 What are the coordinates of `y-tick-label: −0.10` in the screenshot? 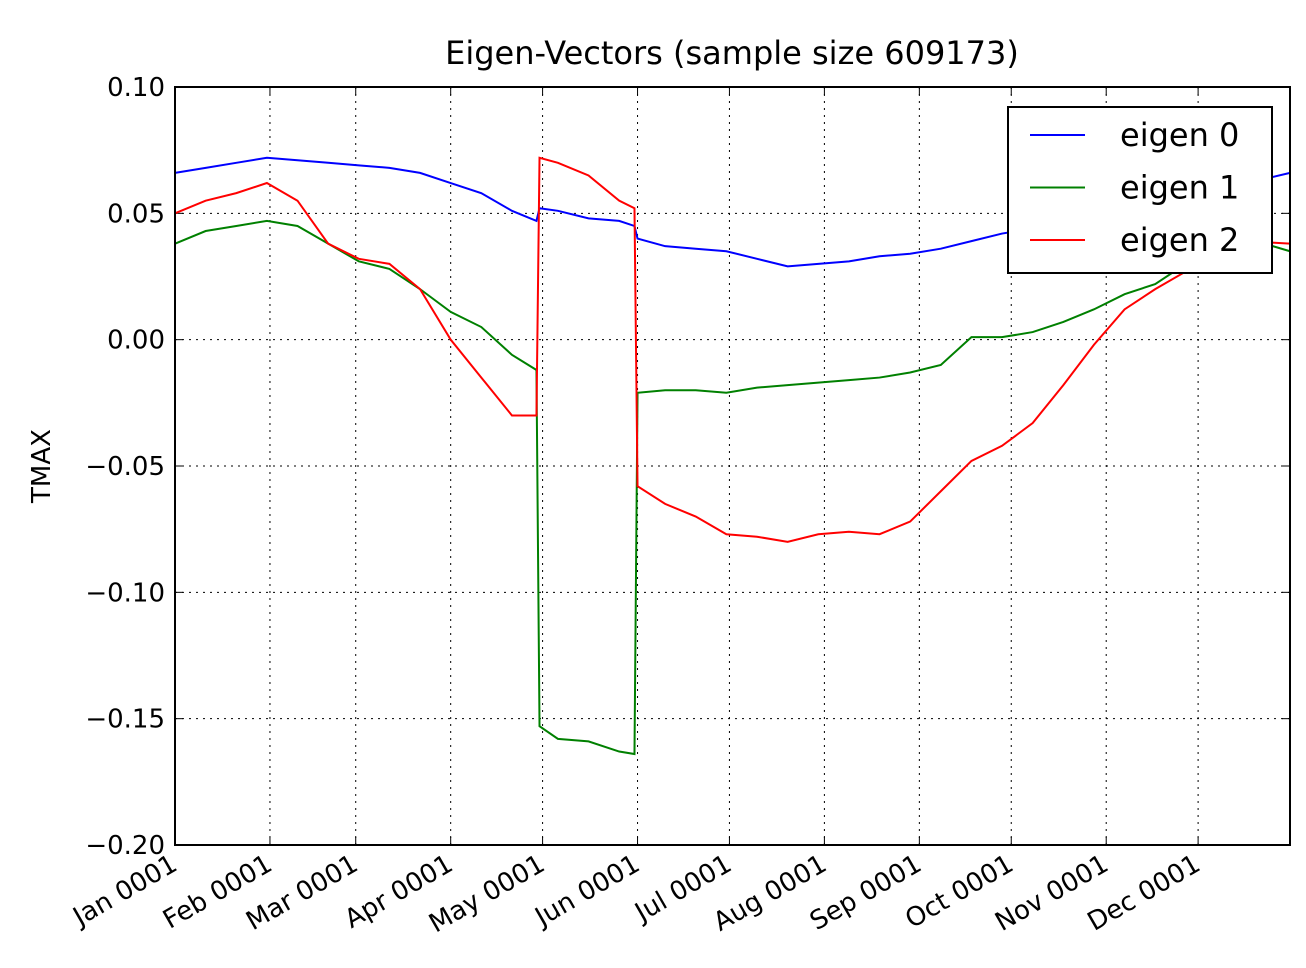 It's located at (125, 593).